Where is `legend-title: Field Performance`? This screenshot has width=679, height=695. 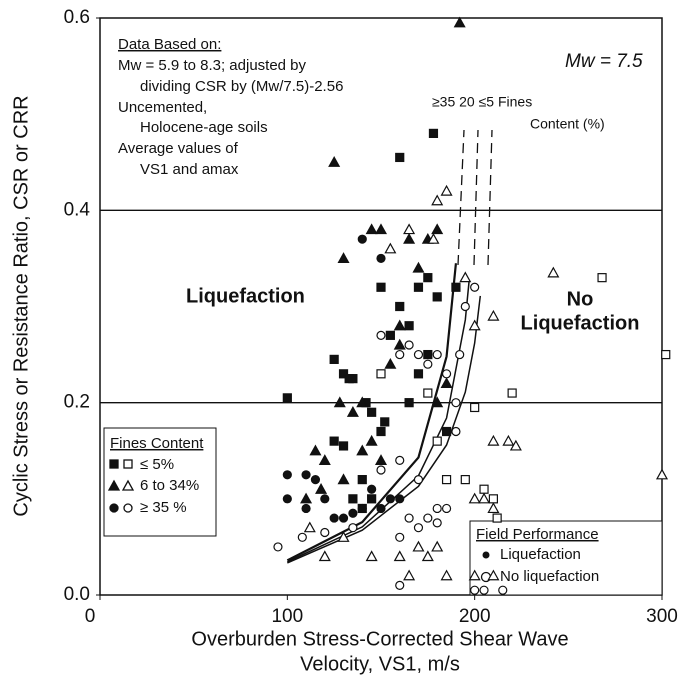 legend-title: Field Performance is located at coordinates (537, 534).